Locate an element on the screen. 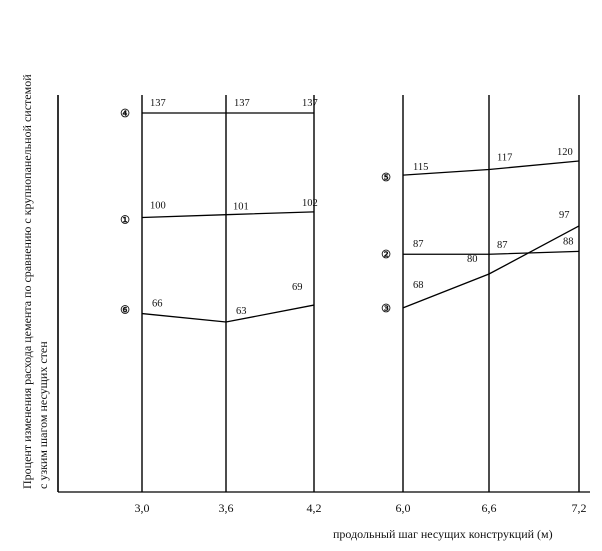 The image size is (602, 551). data-label-3-2: 97 is located at coordinates (564, 215).